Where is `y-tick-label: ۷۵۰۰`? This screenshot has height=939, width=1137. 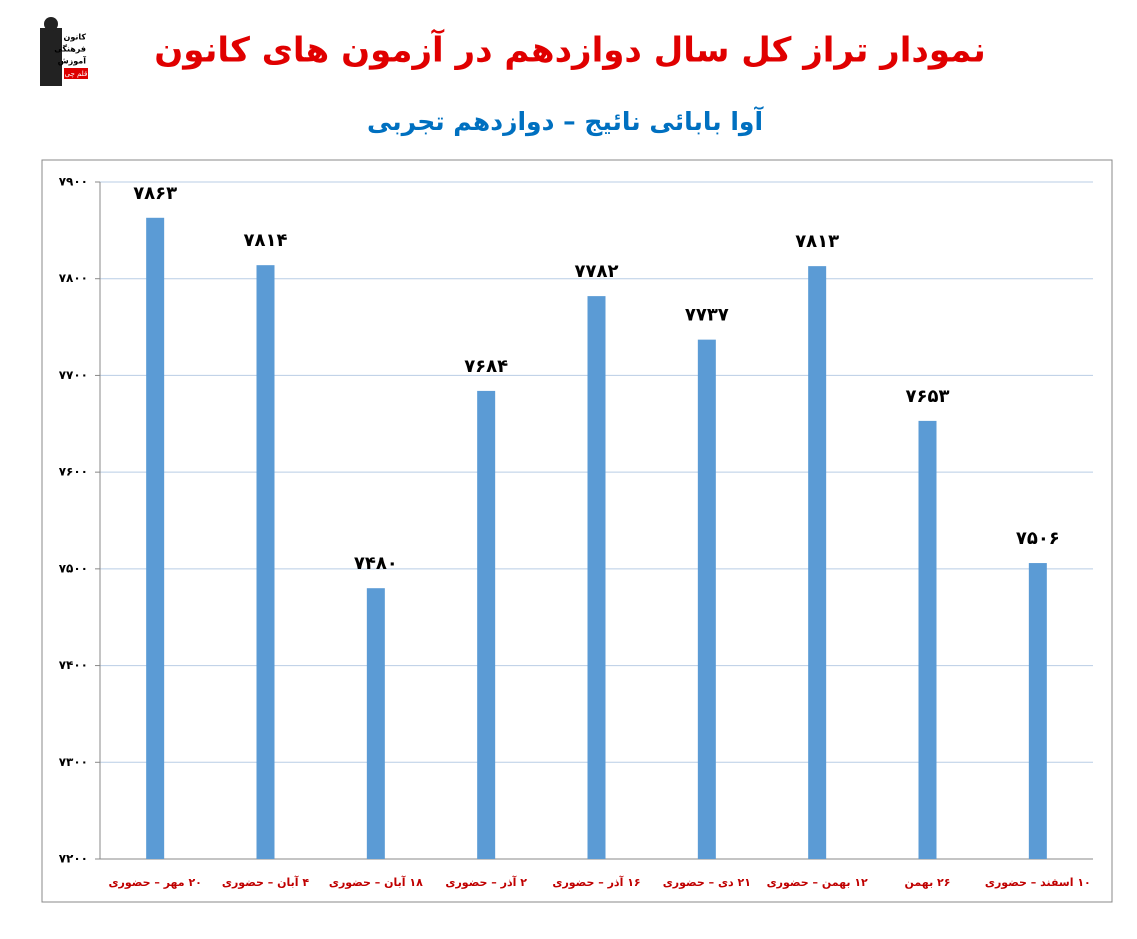 y-tick-label: ۷۵۰۰ is located at coordinates (73, 568).